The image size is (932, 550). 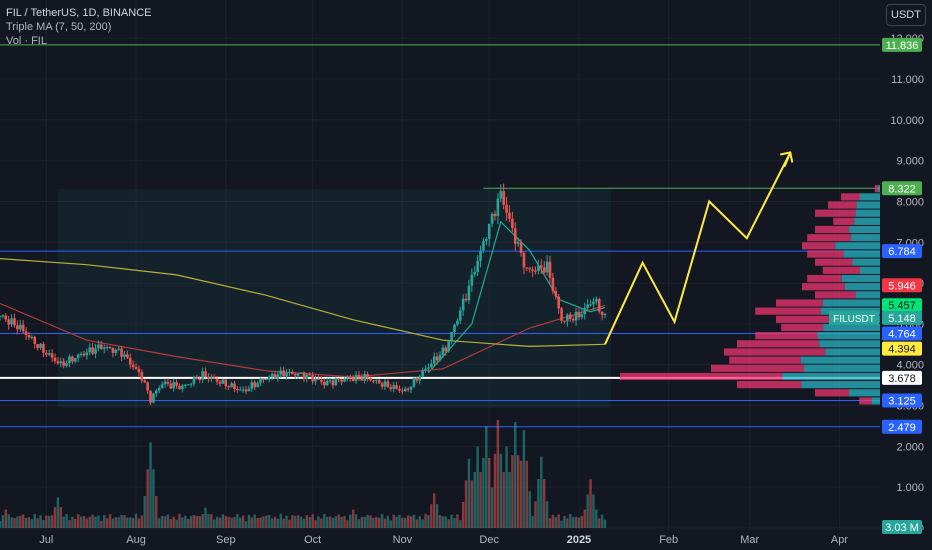 What do you see at coordinates (902, 527) in the screenshot?
I see `volume-label-bg` at bounding box center [902, 527].